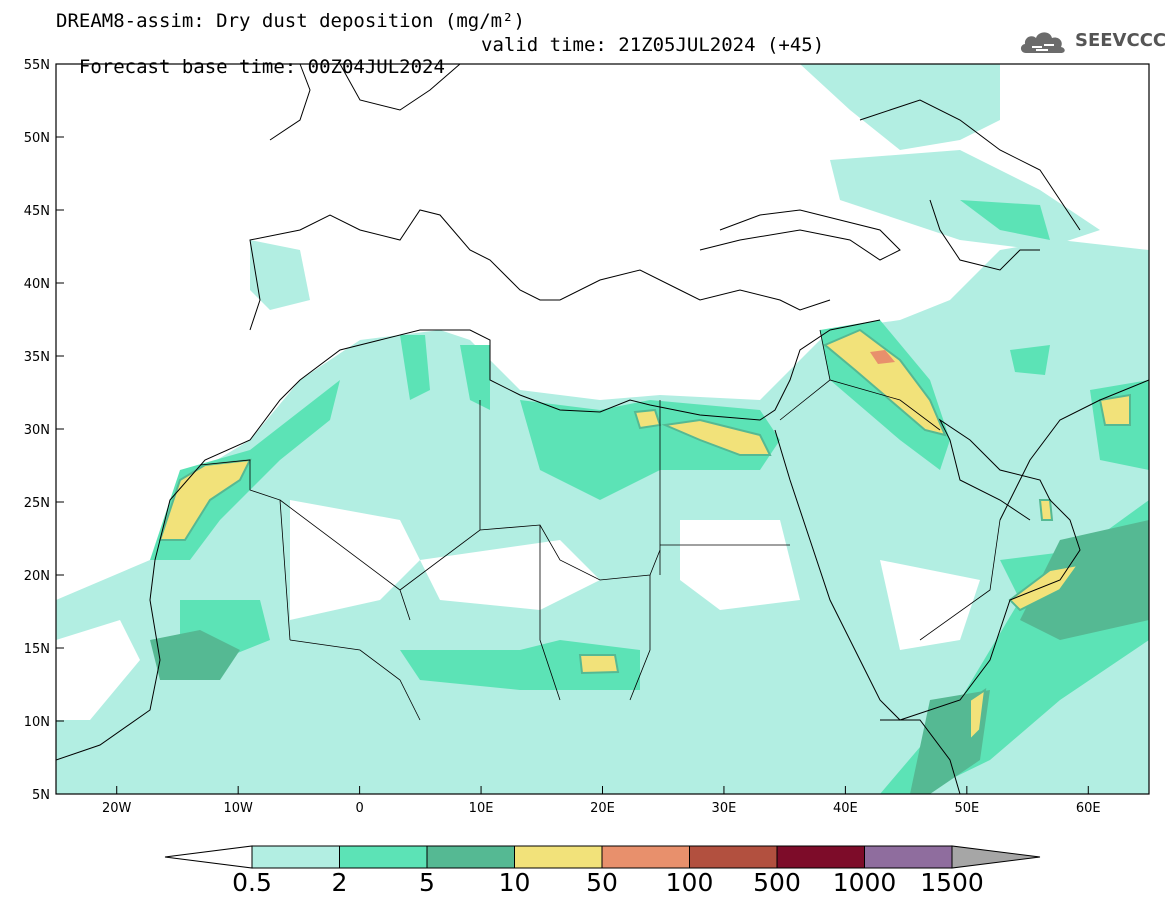  I want to click on cloud-icon, so click(1042, 42).